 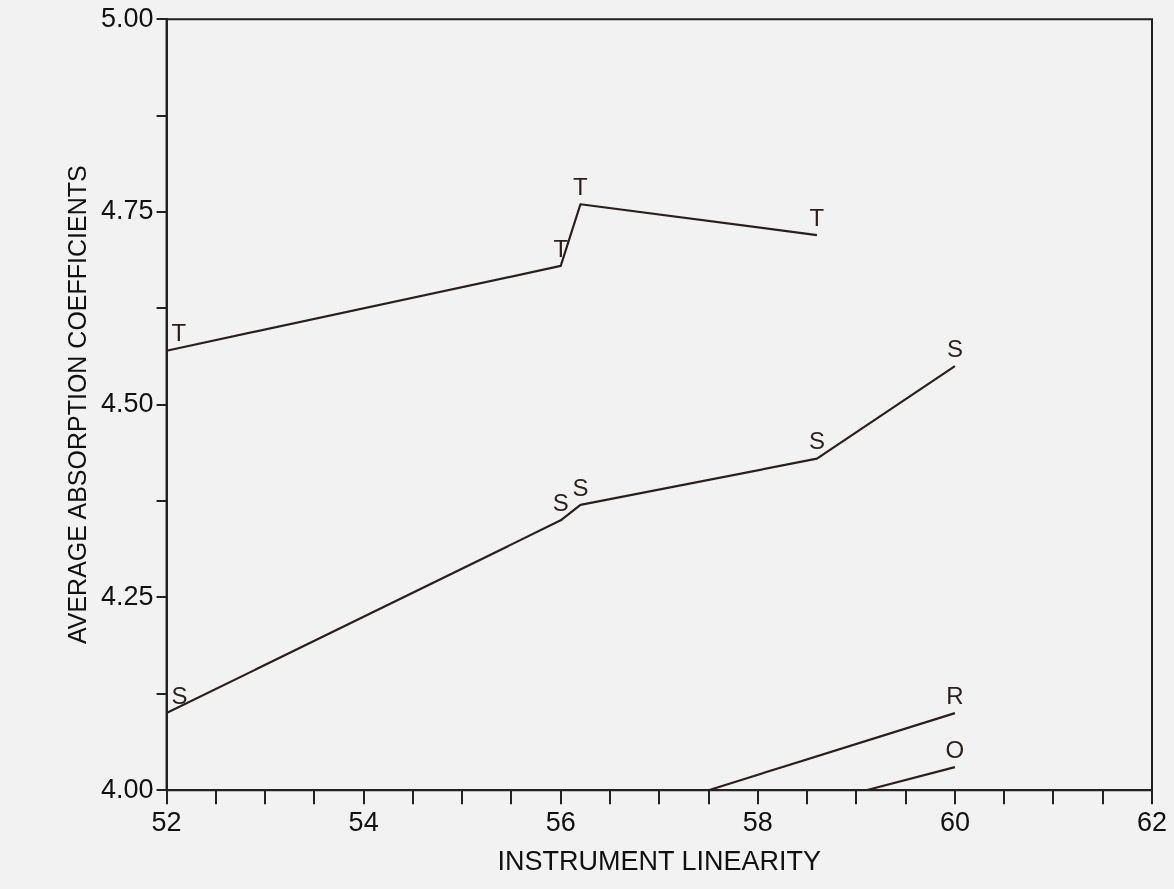 I want to click on x-tick-label: 54, so click(x=363, y=821).